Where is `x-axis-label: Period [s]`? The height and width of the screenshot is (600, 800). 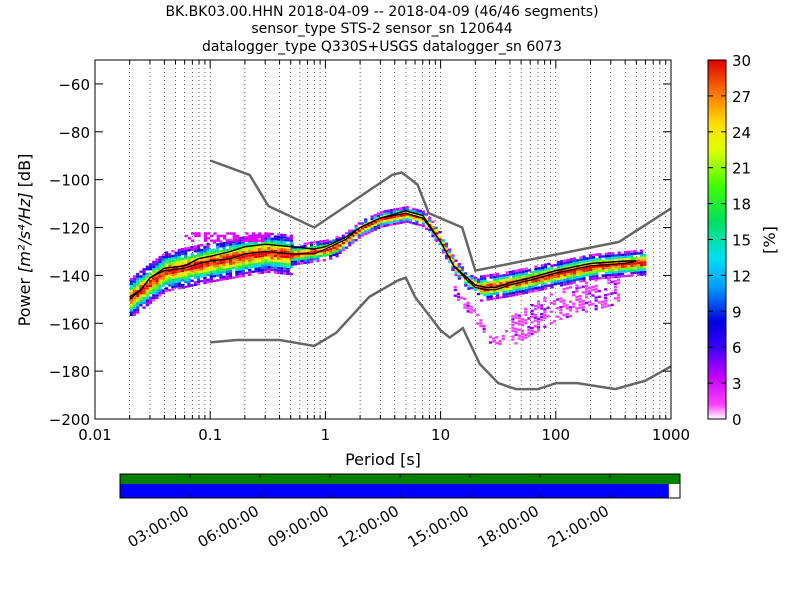
x-axis-label: Period [s] is located at coordinates (383, 459).